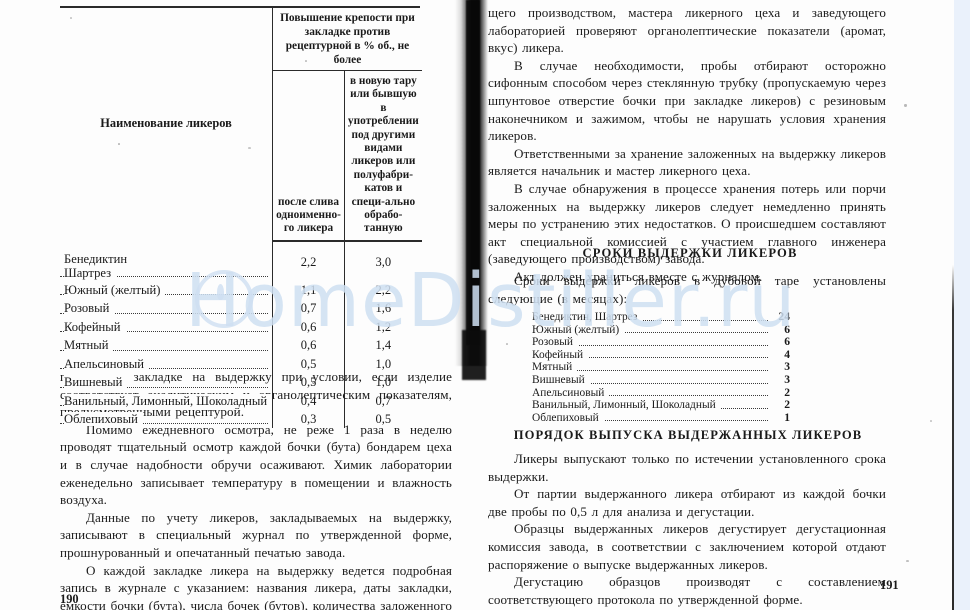  Describe the element at coordinates (308, 308) in the screenshot. I see `row-value-after-same: 0,7` at that location.